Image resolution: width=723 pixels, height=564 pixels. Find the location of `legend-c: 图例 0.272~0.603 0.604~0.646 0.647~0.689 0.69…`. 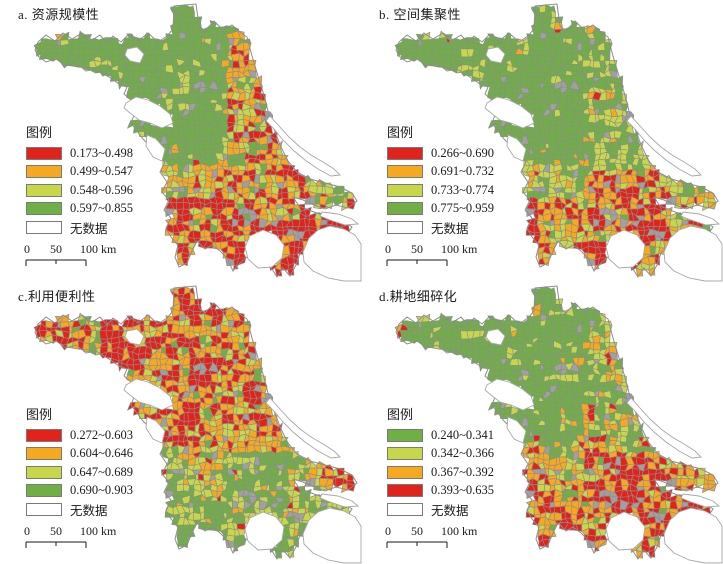

legend-c: 图例 0.272~0.603 0.604~0.646 0.647~0.689 0.69… is located at coordinates (79, 462).